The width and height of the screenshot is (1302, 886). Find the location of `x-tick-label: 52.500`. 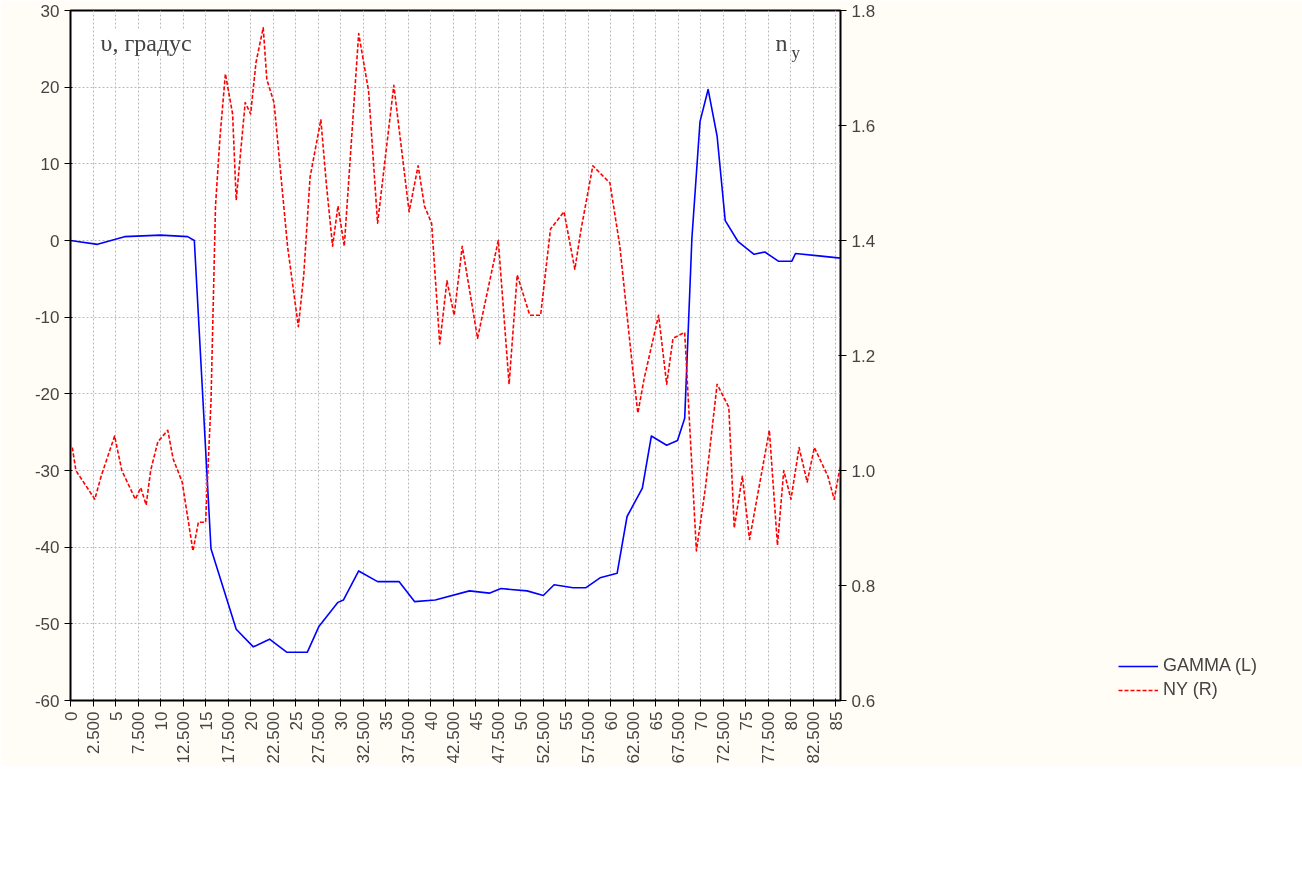

x-tick-label: 52.500 is located at coordinates (544, 737).